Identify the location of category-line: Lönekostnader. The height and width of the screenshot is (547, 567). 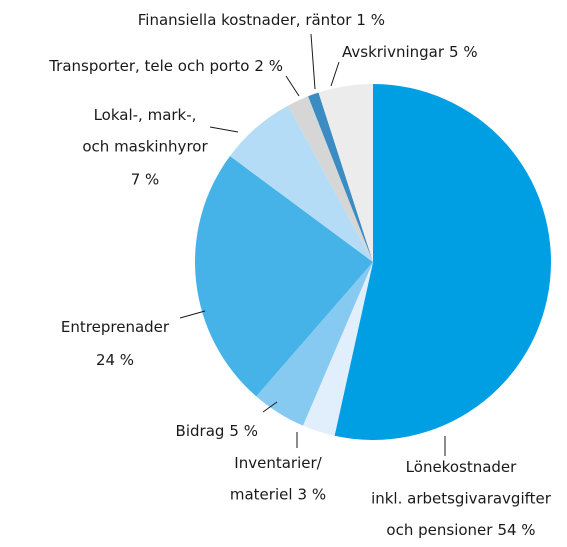
(461, 467).